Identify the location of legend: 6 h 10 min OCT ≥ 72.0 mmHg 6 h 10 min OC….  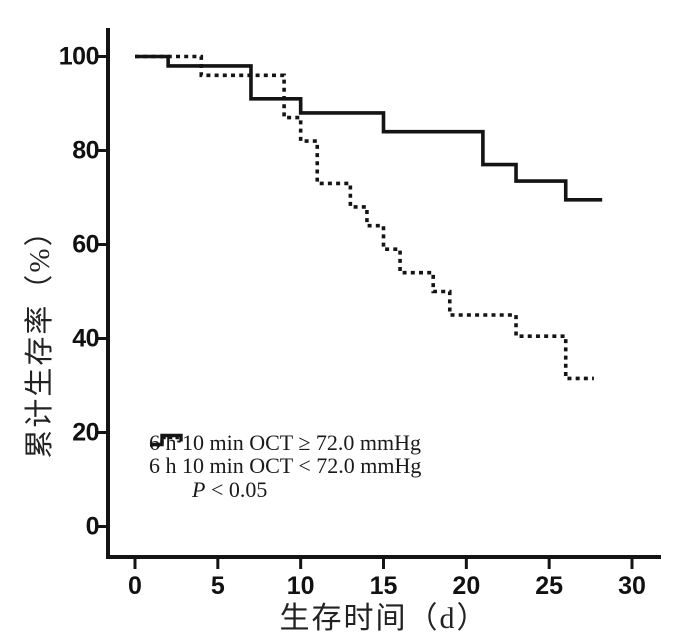
(285, 466).